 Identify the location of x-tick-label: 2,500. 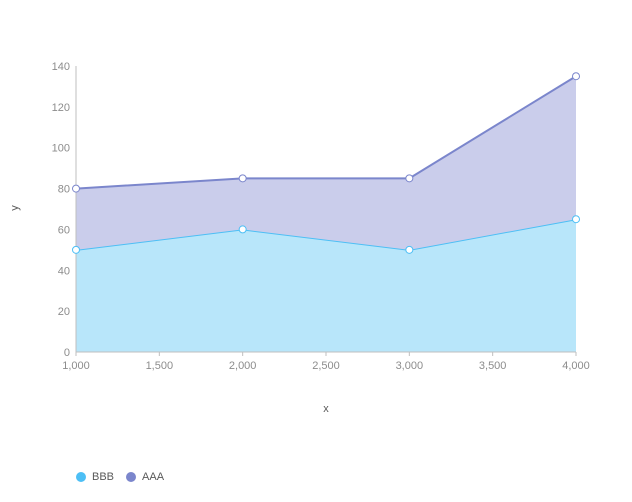
(326, 366).